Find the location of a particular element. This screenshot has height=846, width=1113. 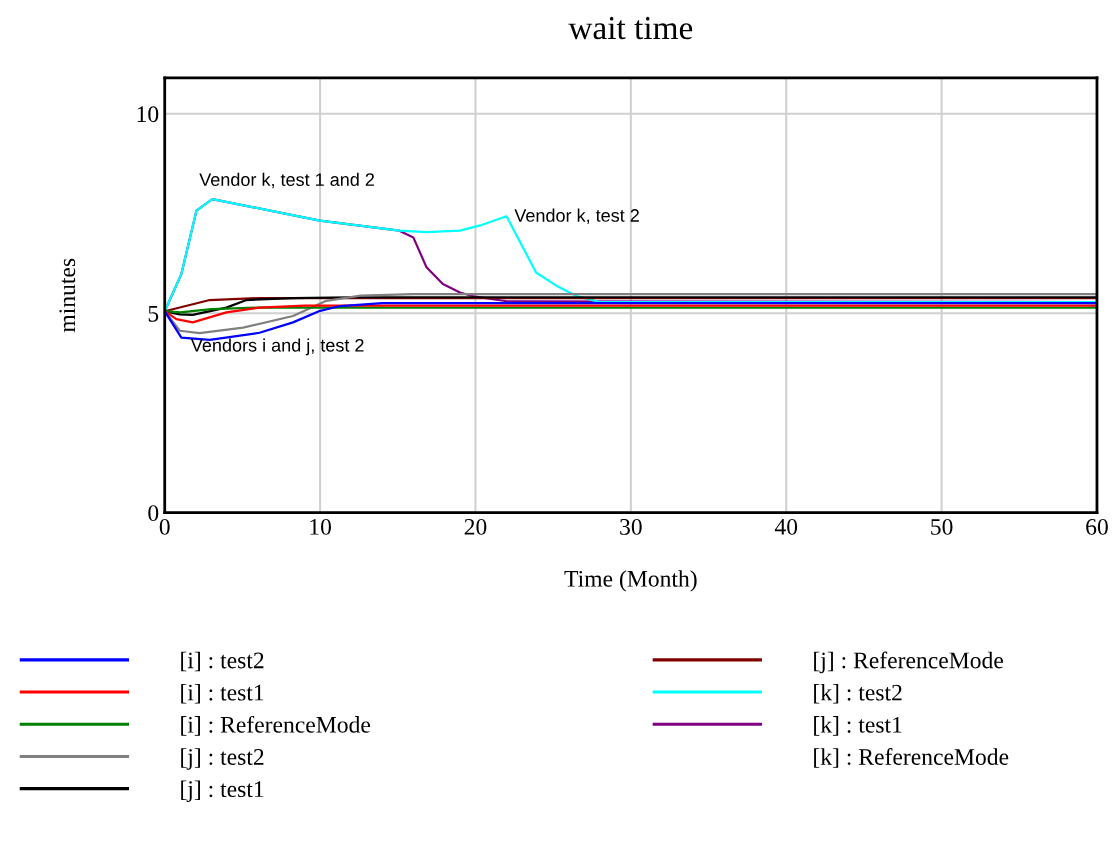

y-axis-title: minutes is located at coordinates (67, 295).